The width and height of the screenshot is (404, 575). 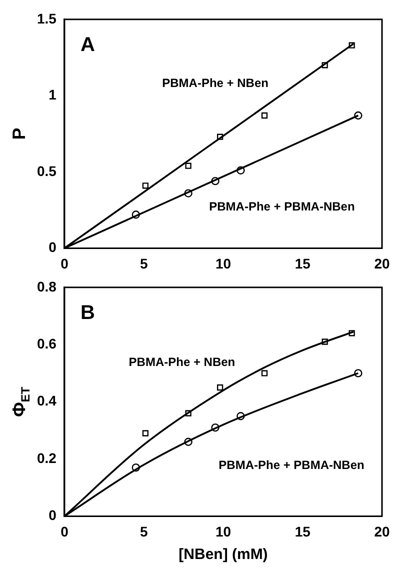 I want to click on y-tick-label: 1.5, so click(x=46, y=18).